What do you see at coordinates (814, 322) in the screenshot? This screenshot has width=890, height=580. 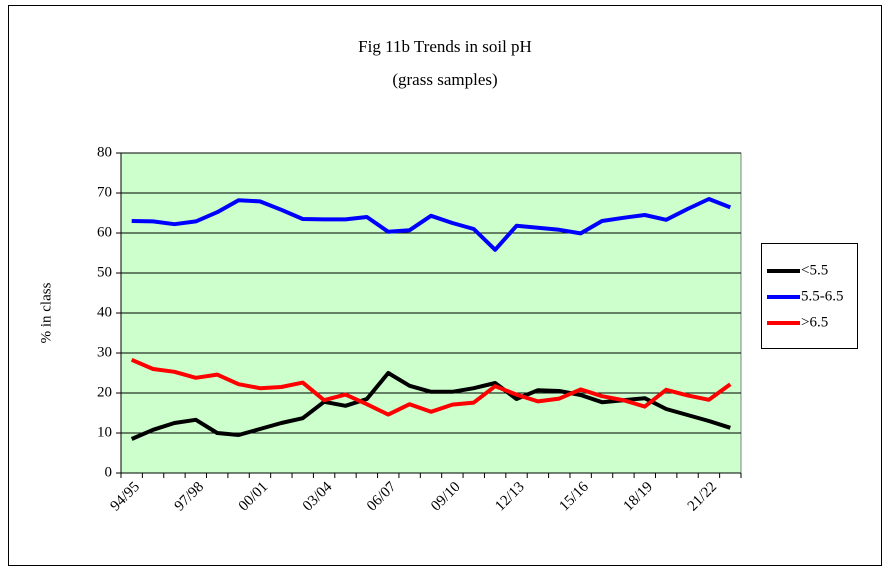 I see `legend-label: >6.5` at bounding box center [814, 322].